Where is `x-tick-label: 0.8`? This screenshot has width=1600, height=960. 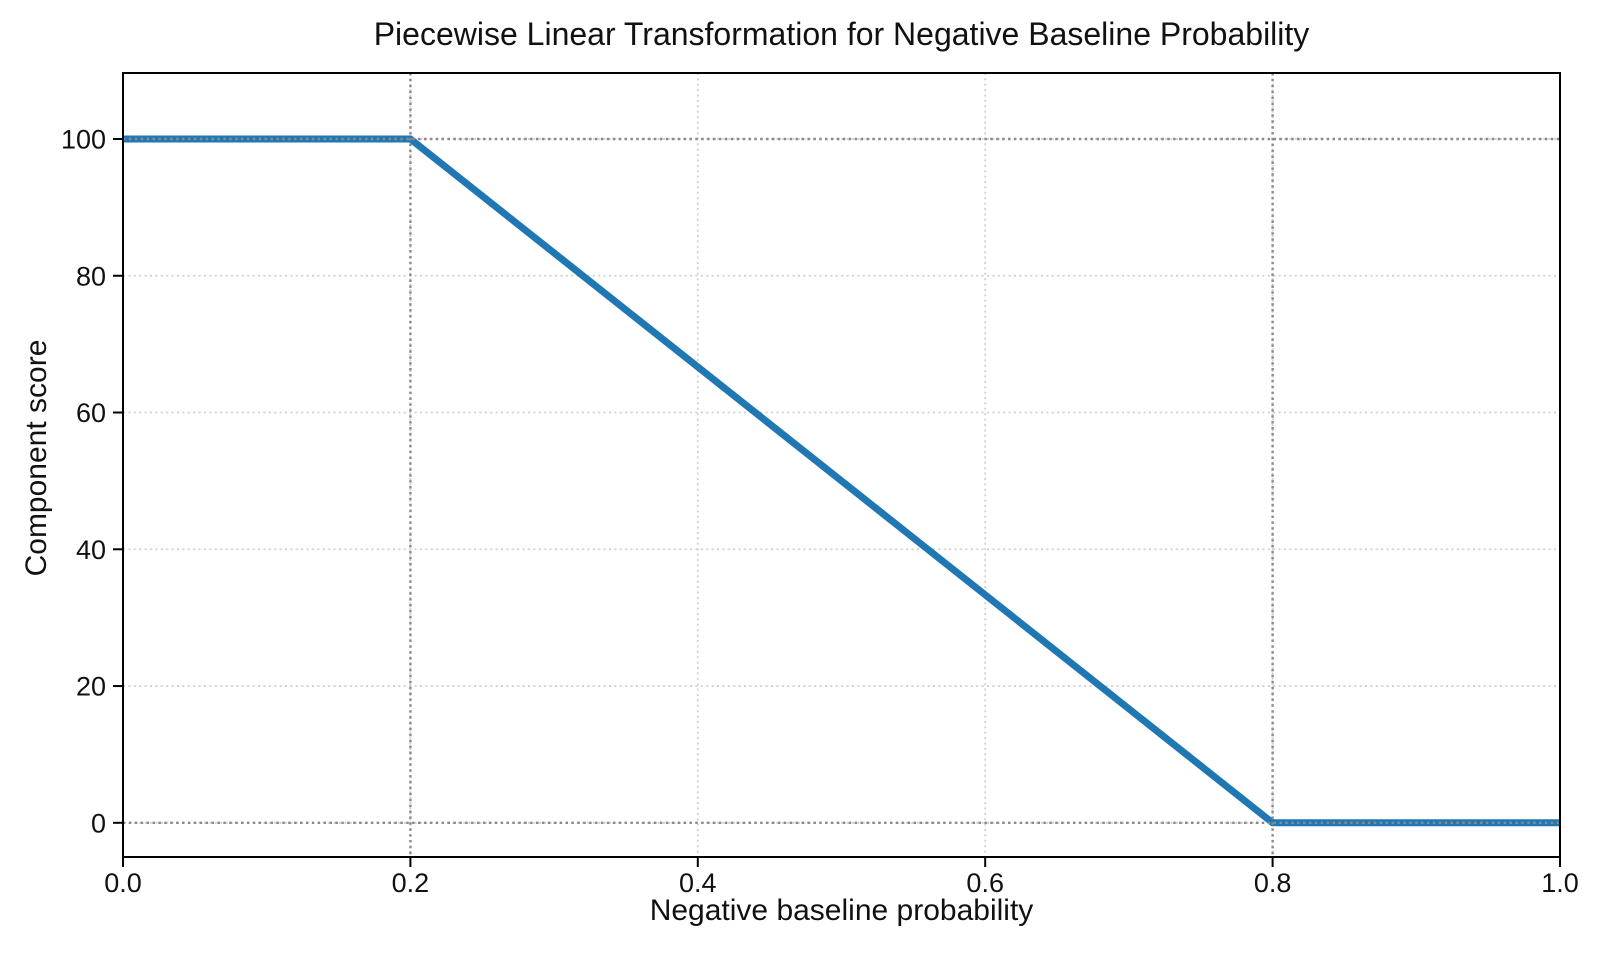 x-tick-label: 0.8 is located at coordinates (1273, 883).